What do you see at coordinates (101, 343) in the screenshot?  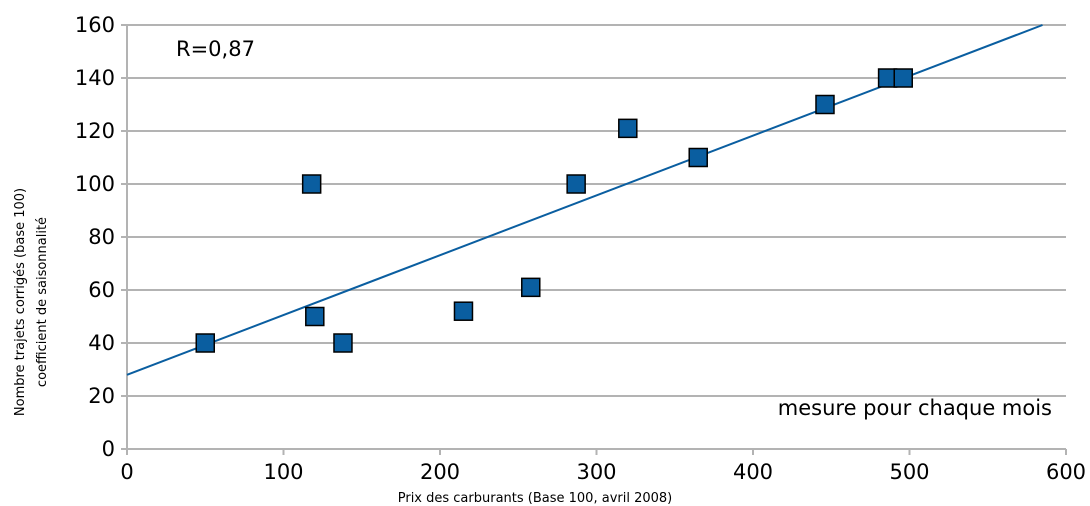 I see `y-tick-label: 40` at bounding box center [101, 343].